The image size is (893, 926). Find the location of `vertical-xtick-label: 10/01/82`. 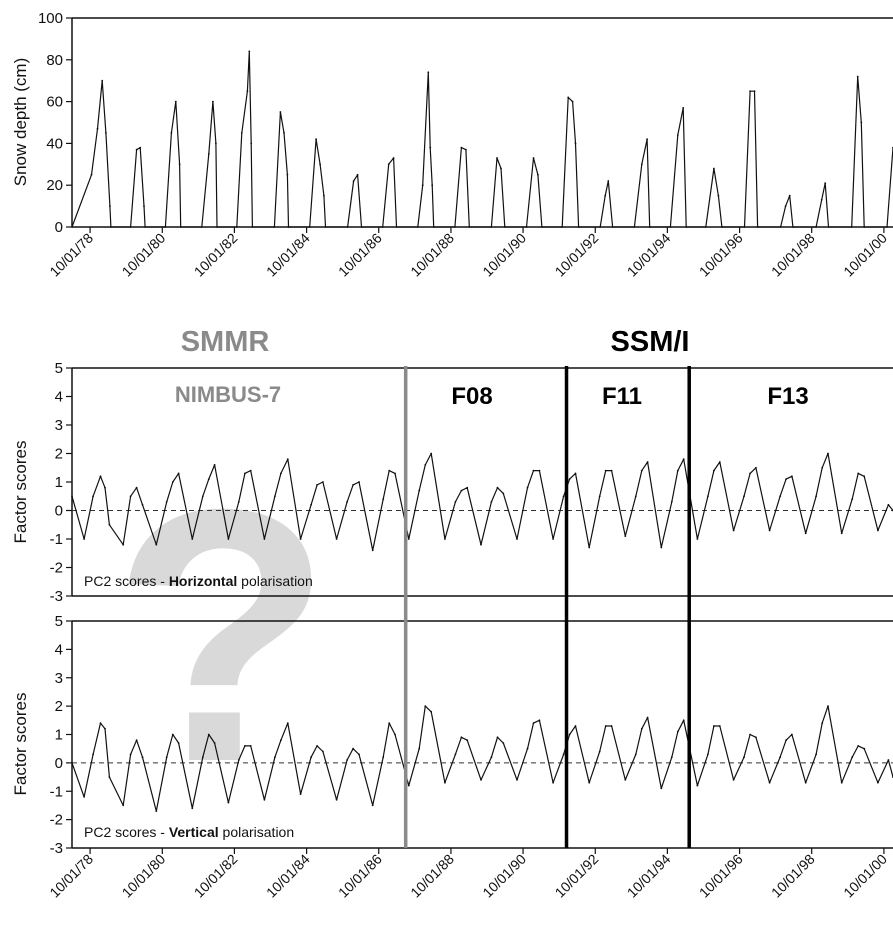

vertical-xtick-label: 10/01/82 is located at coordinates (216, 876).